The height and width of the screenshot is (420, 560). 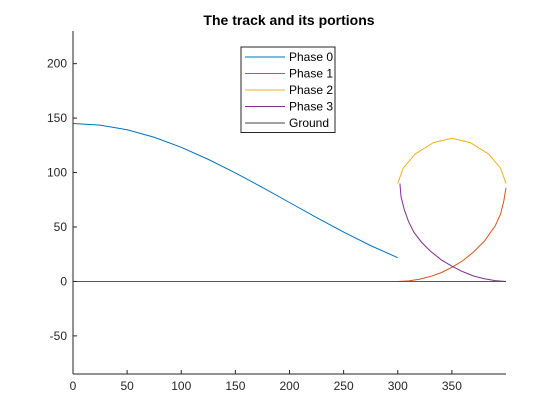 What do you see at coordinates (311, 107) in the screenshot?
I see `legend-label-3: Phase 3` at bounding box center [311, 107].